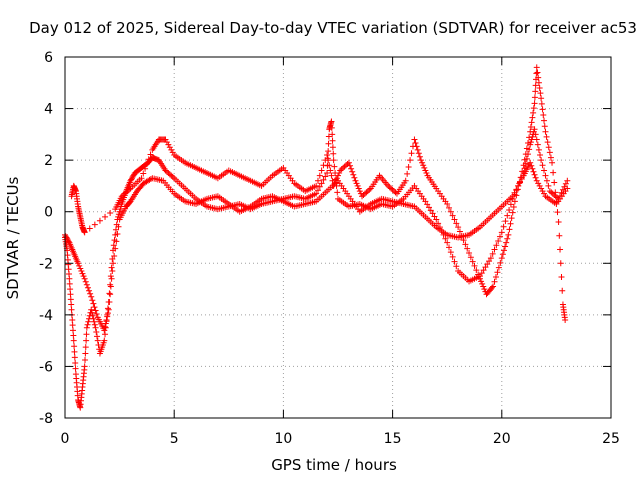  What do you see at coordinates (46, 264) in the screenshot?
I see `y-tick-label: -2` at bounding box center [46, 264].